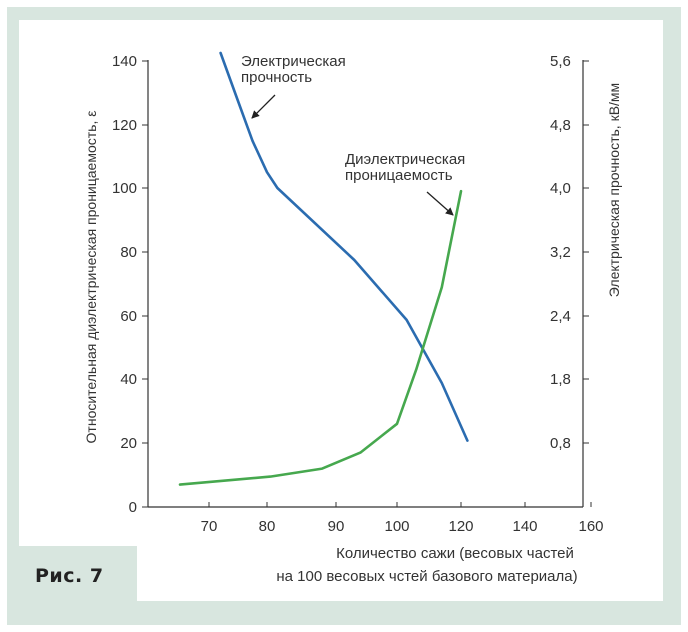  I want to click on right-y-tick-label: 1,8, so click(560, 379).